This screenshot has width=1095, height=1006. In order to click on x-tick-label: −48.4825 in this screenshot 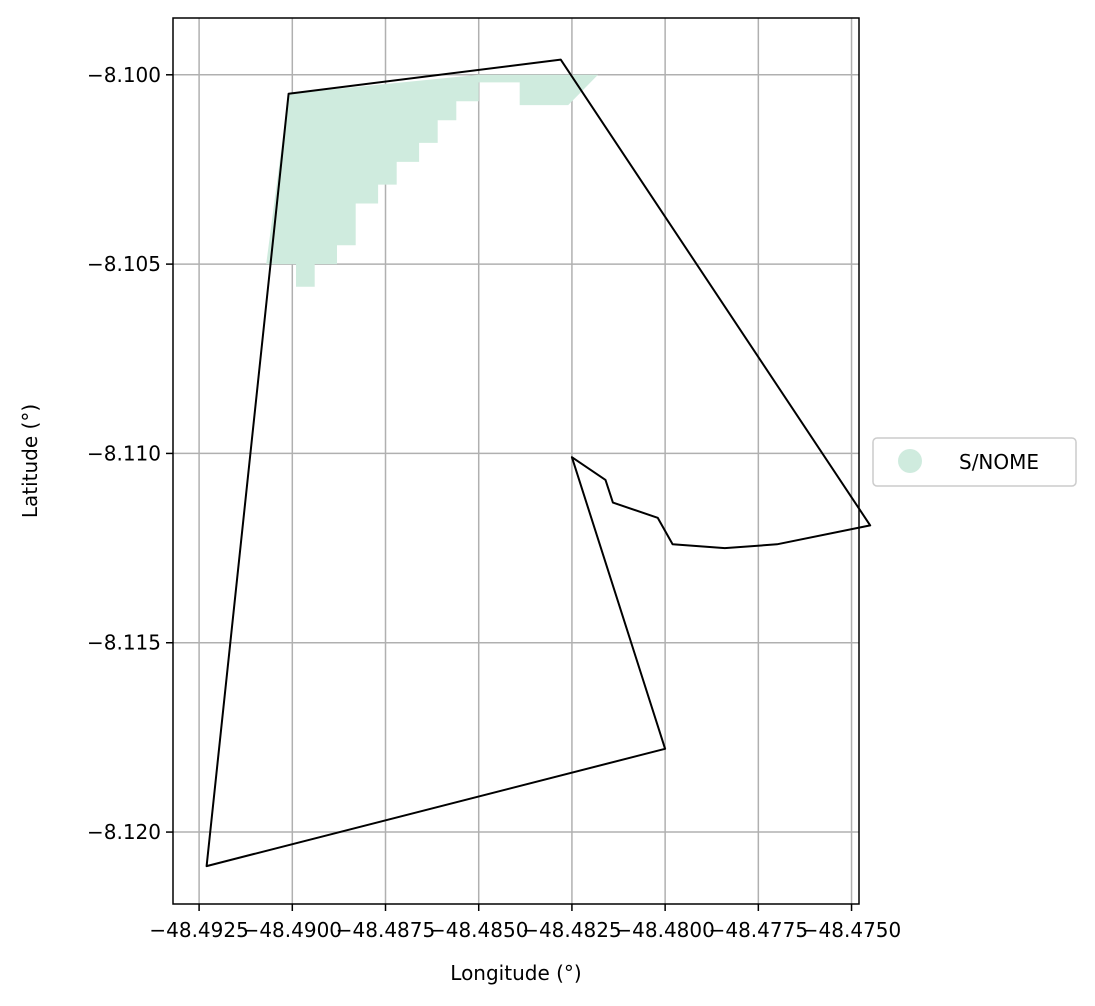, I will do `click(571, 930)`.